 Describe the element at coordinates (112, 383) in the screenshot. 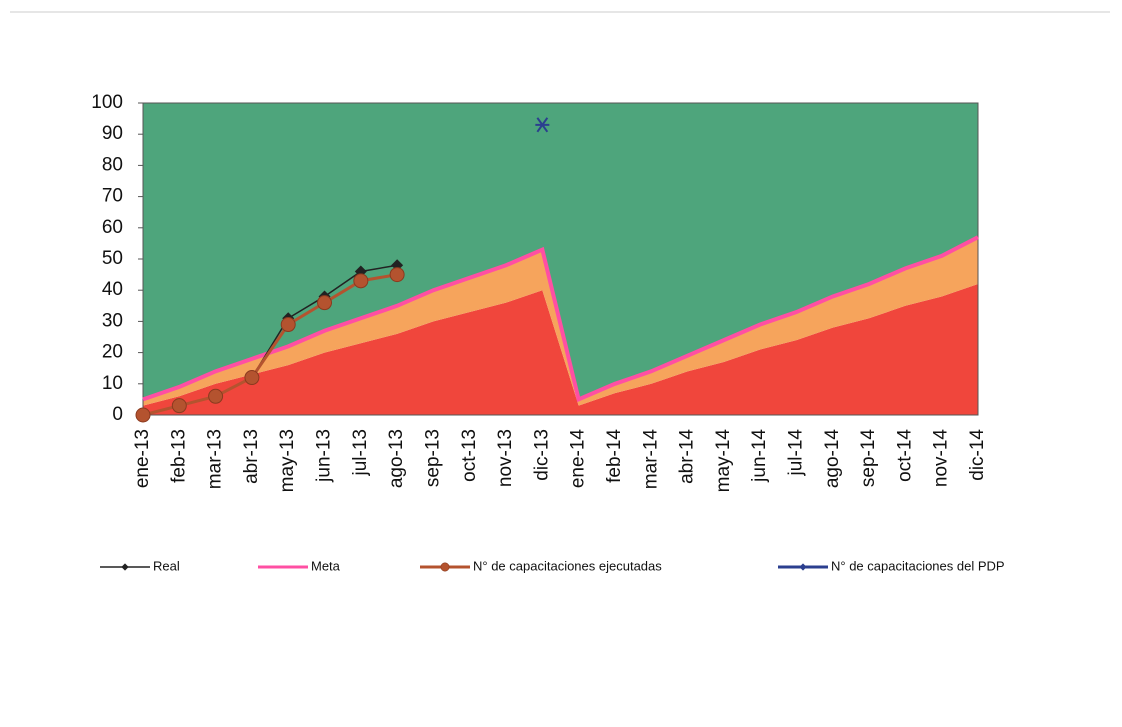

I see `y-tick-label: 10` at that location.